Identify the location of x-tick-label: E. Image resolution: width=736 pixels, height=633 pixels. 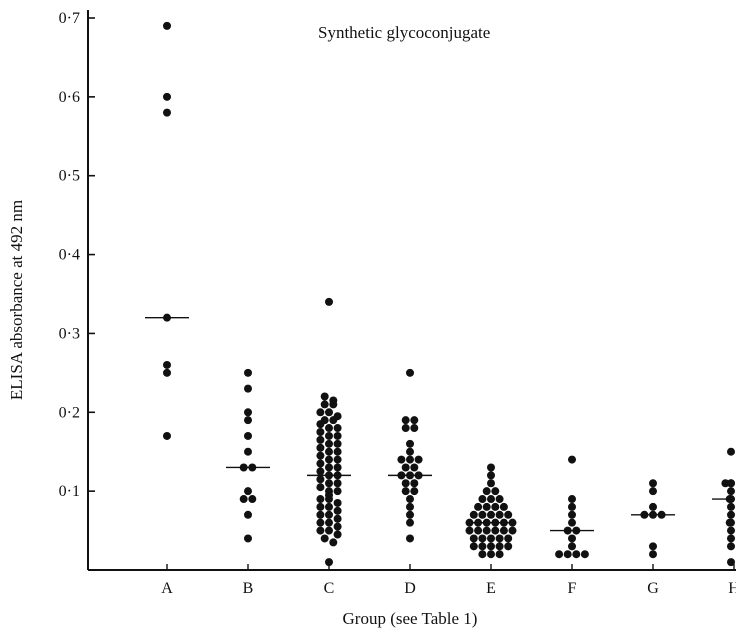
(491, 588).